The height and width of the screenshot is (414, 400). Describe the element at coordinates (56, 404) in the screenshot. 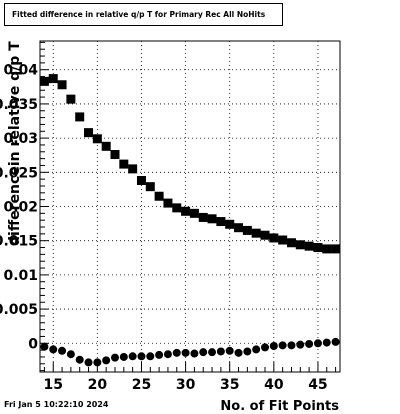

I see `timestamp: Fri Jan 5 10:22:10 2024` at that location.